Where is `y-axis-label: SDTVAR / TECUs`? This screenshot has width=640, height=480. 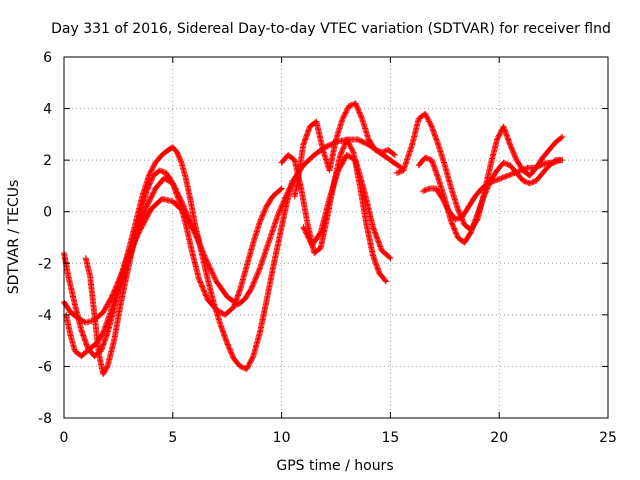
y-axis-label: SDTVAR / TECUs is located at coordinates (14, 237).